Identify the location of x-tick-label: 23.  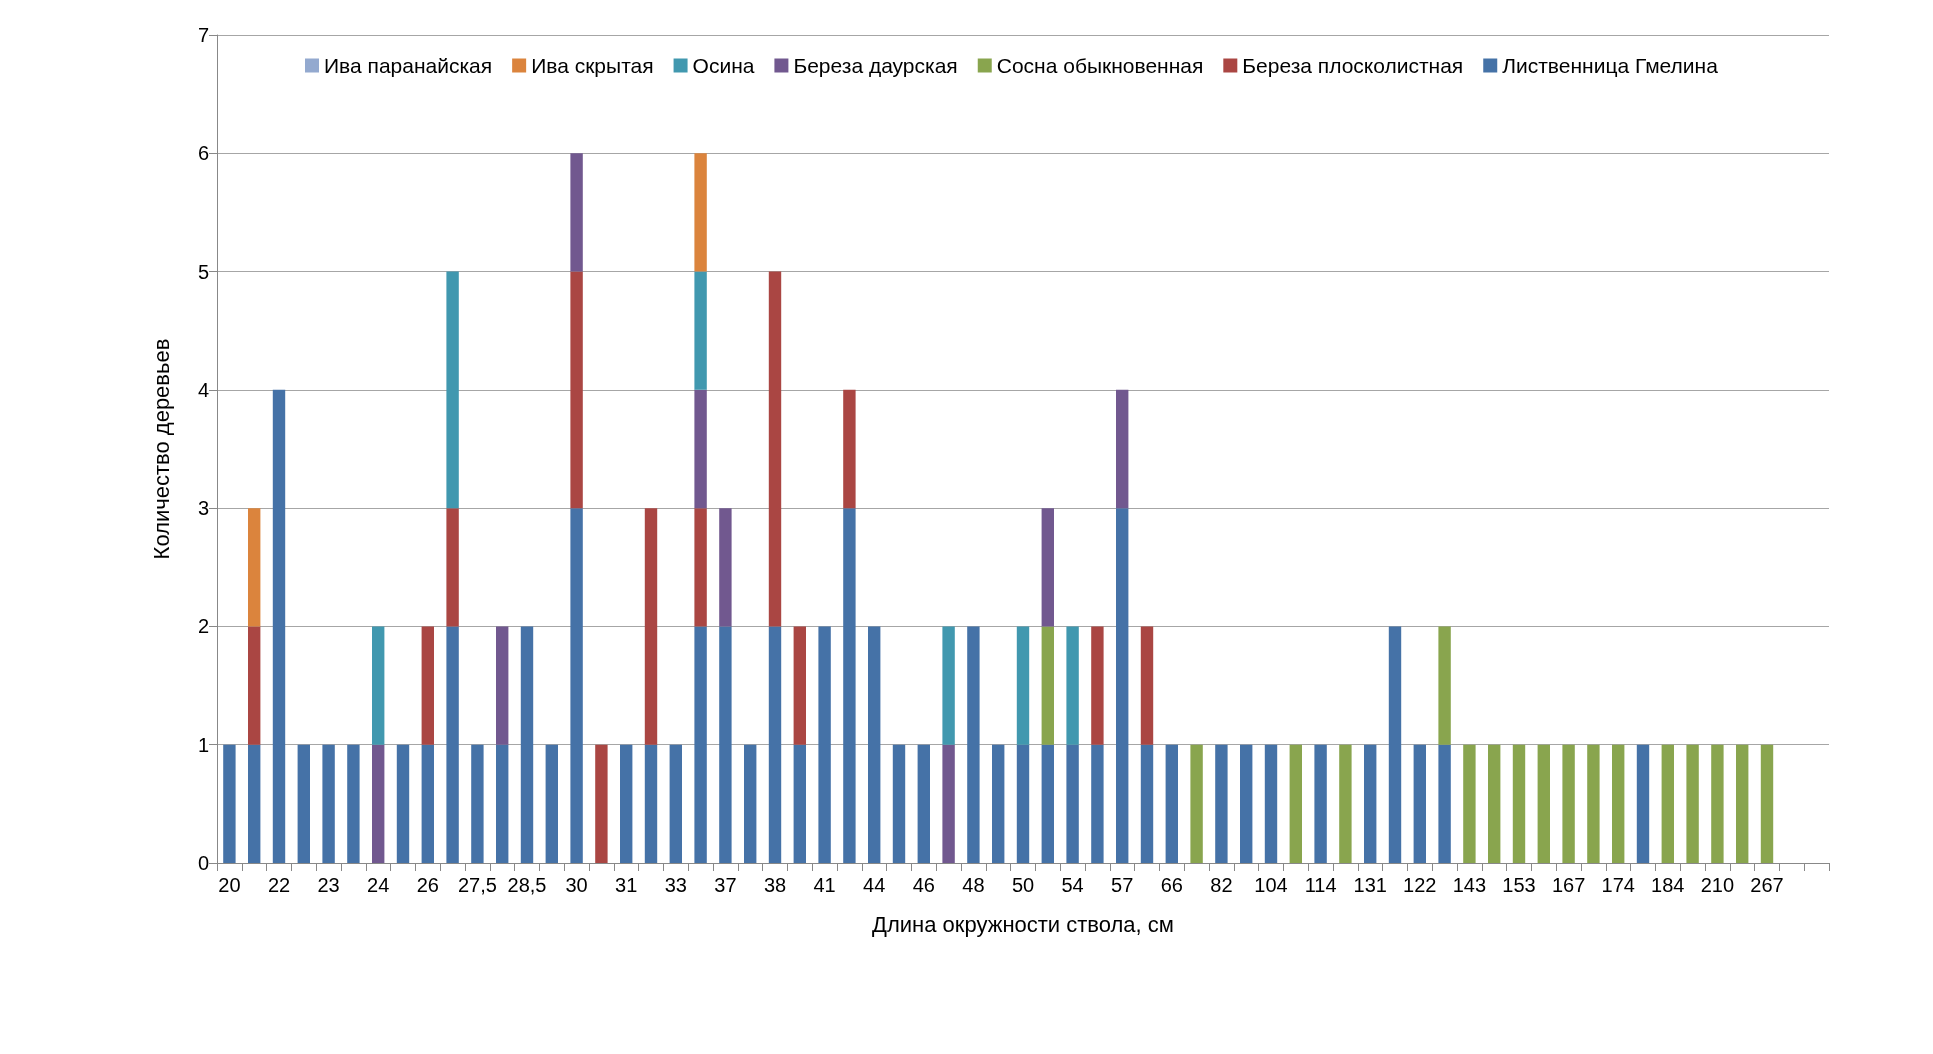
(328, 885).